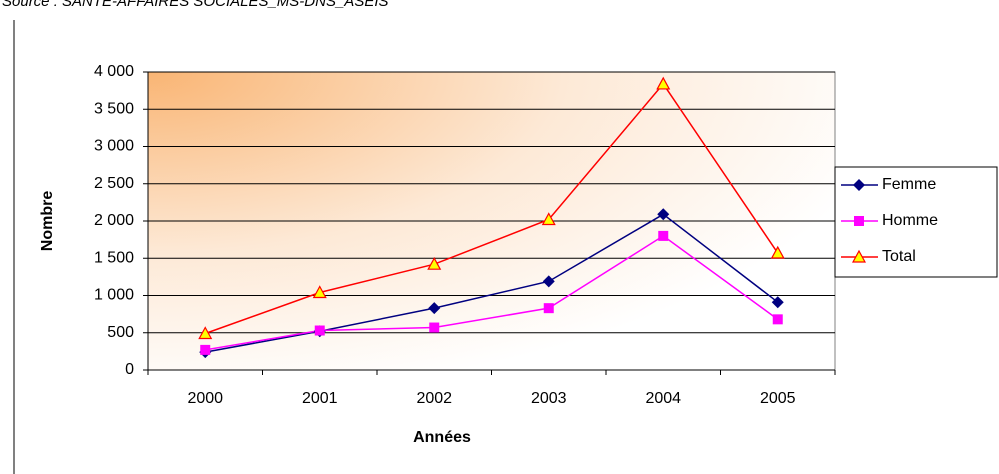  Describe the element at coordinates (663, 398) in the screenshot. I see `x-tick-label: 2004` at that location.